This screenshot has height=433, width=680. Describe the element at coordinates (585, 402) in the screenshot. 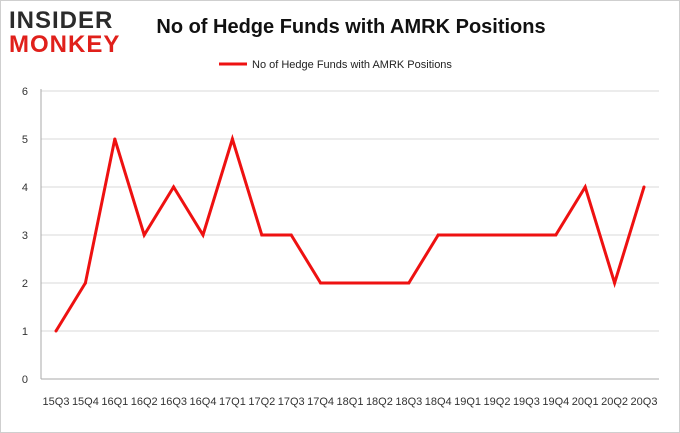

I see `x-tick-label: 20Q1` at that location.